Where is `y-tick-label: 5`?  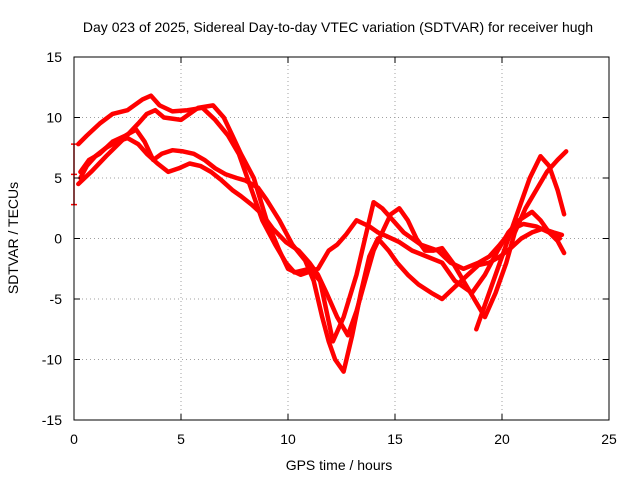
y-tick-label: 5 is located at coordinates (58, 178).